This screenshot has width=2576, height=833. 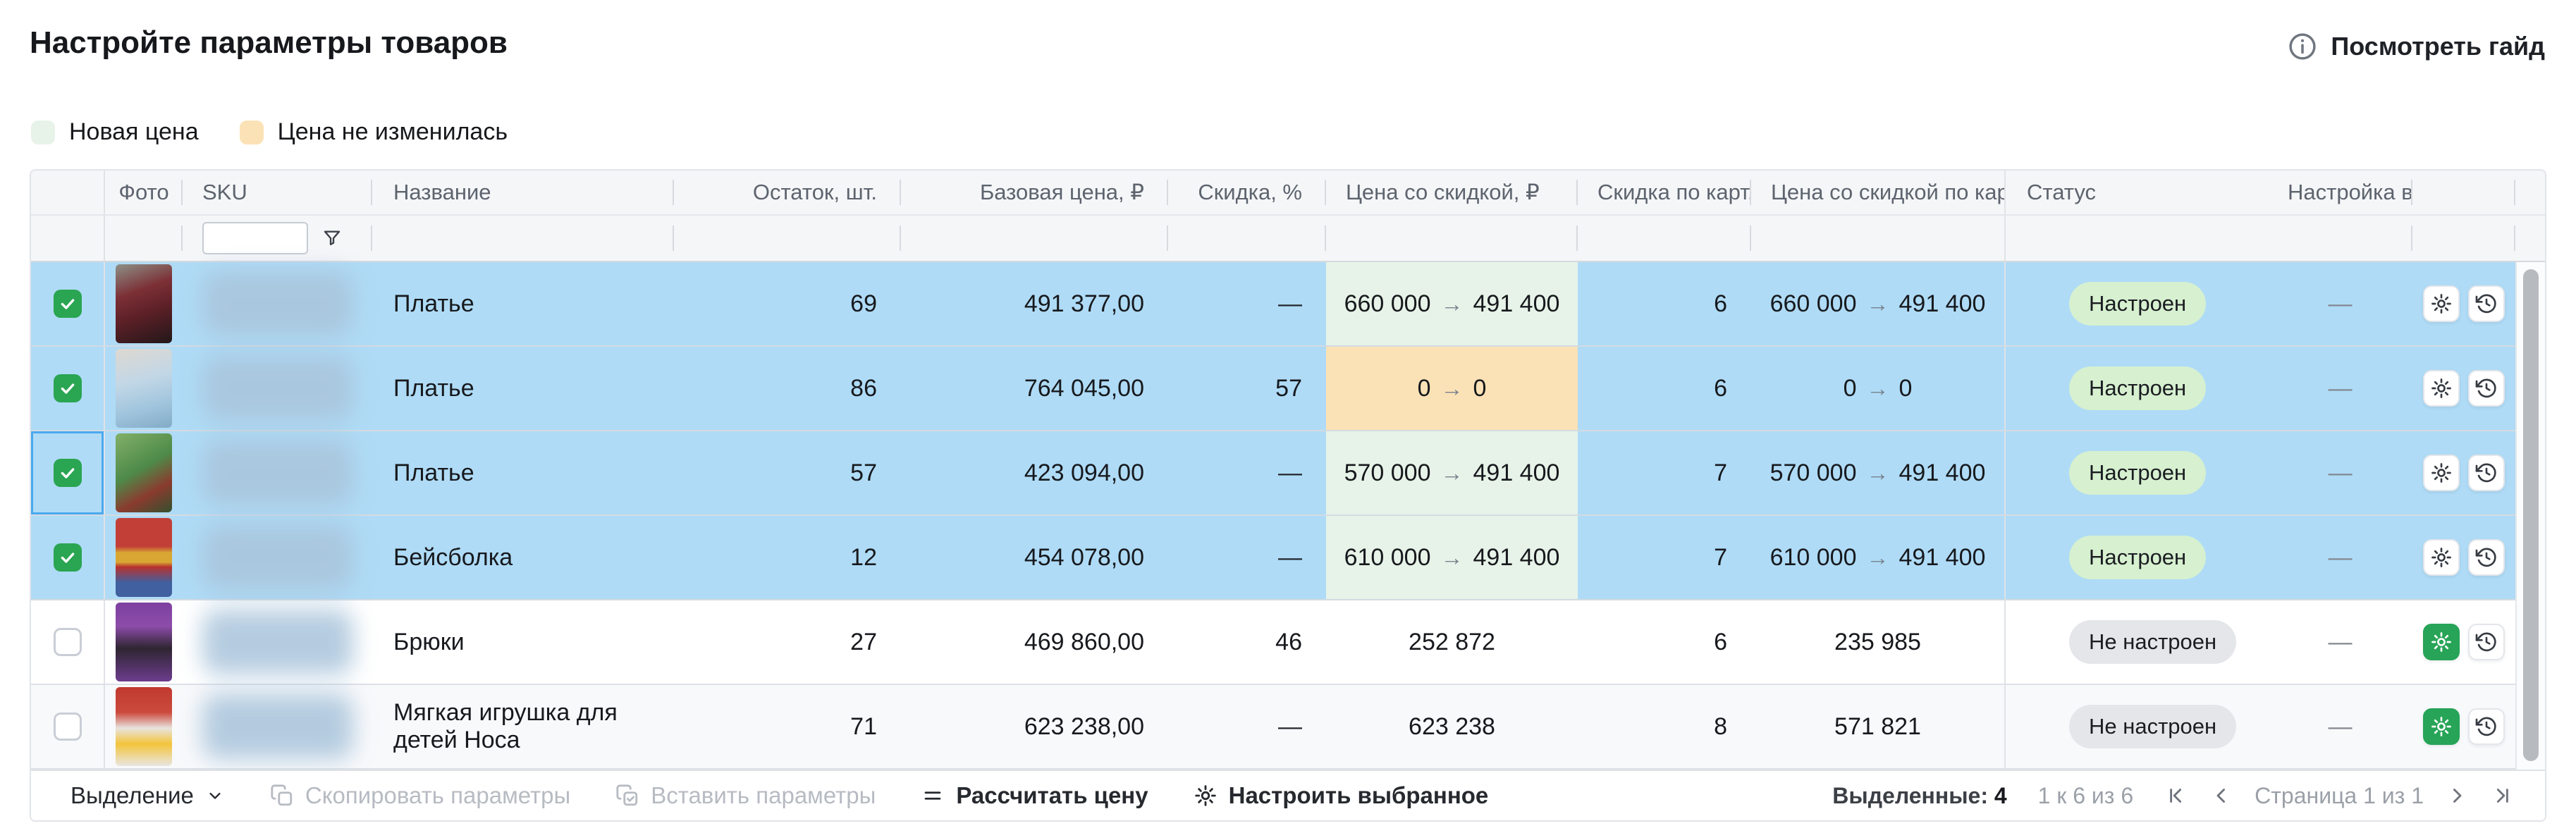 What do you see at coordinates (1720, 557) in the screenshot?
I see `card-discount-value: 7` at bounding box center [1720, 557].